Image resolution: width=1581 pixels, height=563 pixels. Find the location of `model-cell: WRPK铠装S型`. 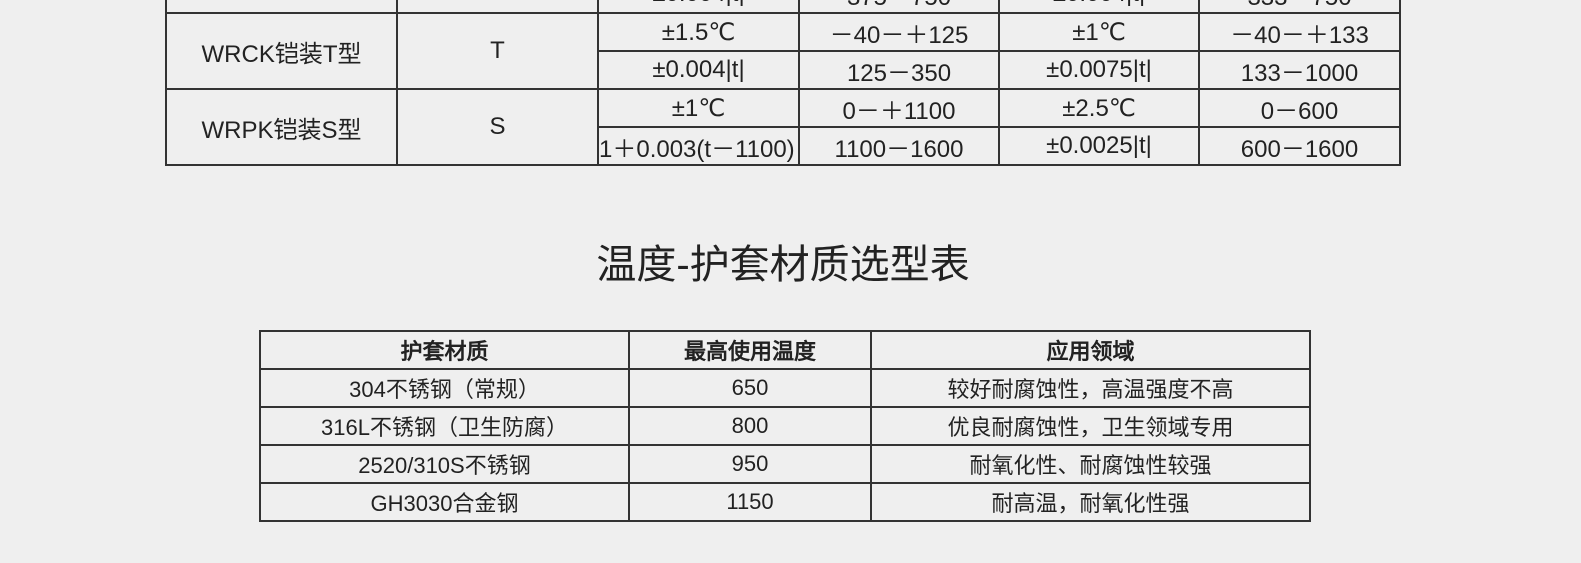

model-cell: WRPK铠装S型 is located at coordinates (281, 127).